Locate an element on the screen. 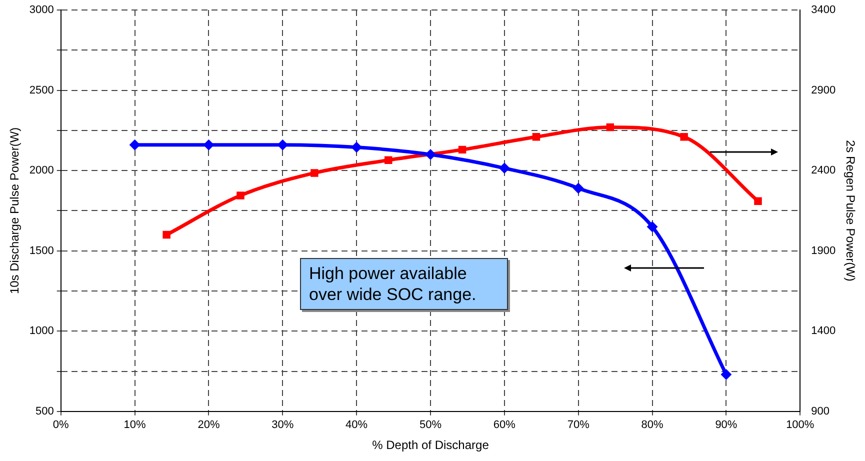 Image resolution: width=865 pixels, height=461 pixels. x-tick-label: 30% is located at coordinates (283, 425).